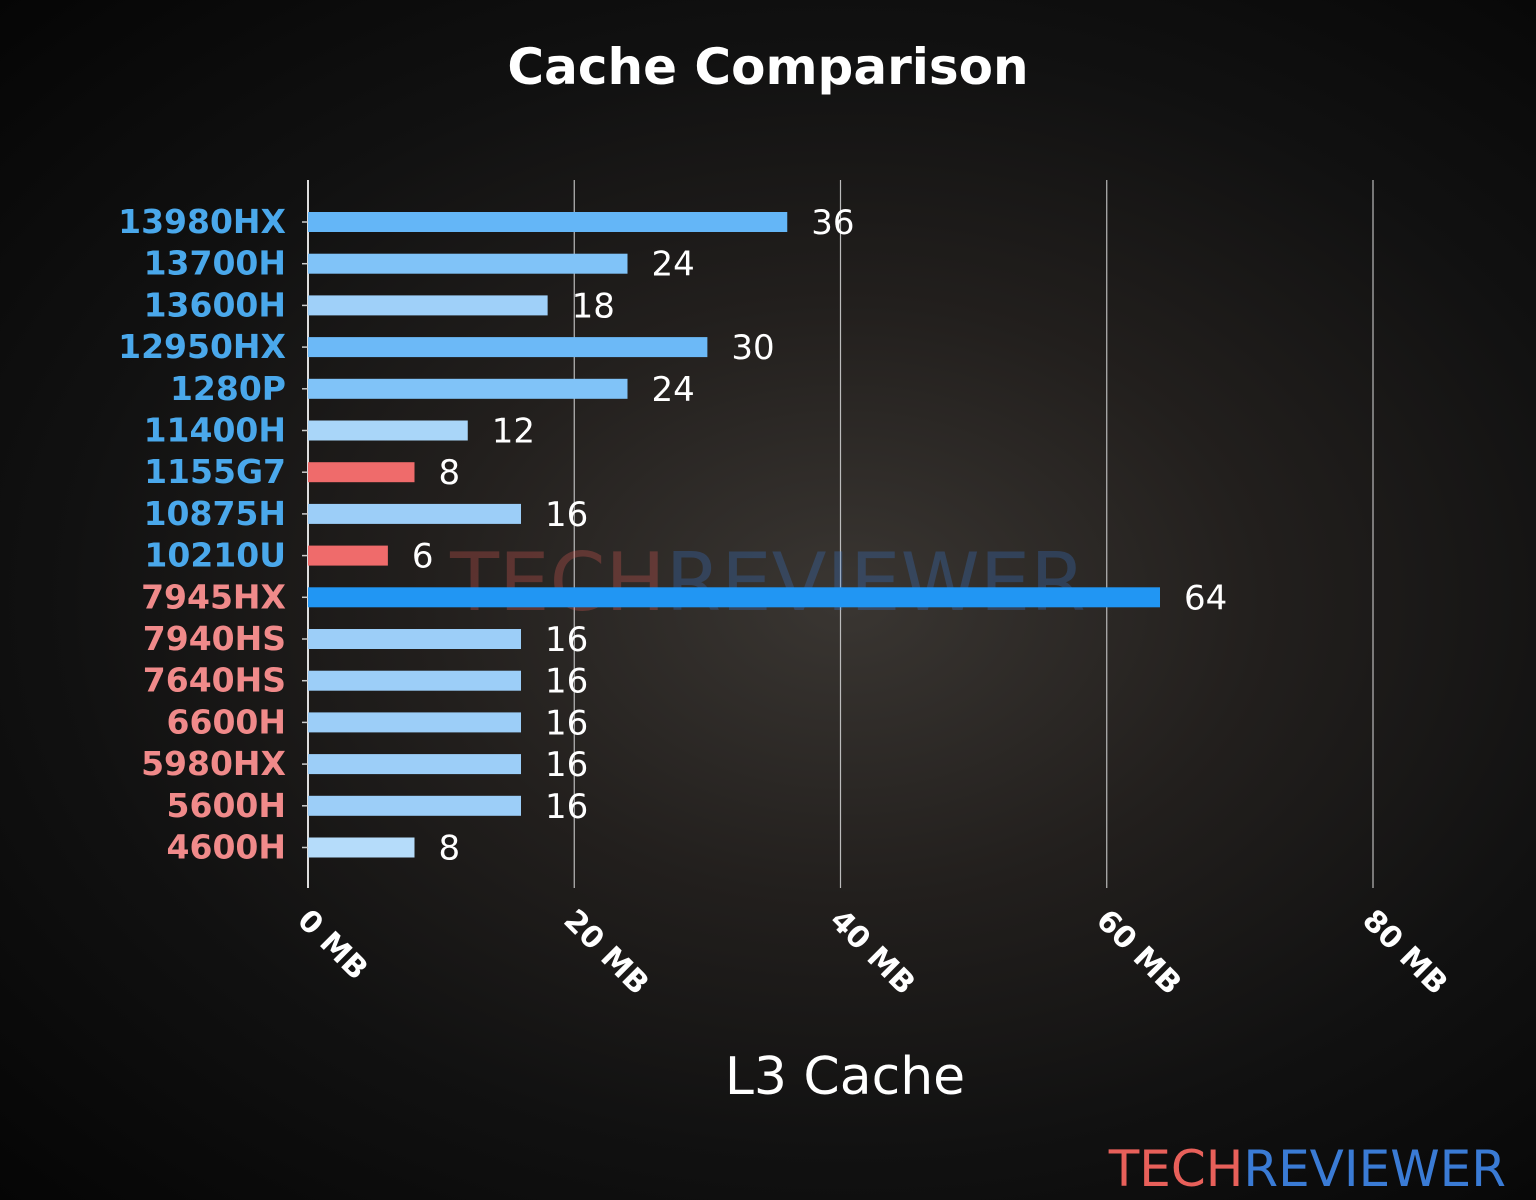  What do you see at coordinates (226, 805) in the screenshot?
I see `category-label: 5600H` at bounding box center [226, 805].